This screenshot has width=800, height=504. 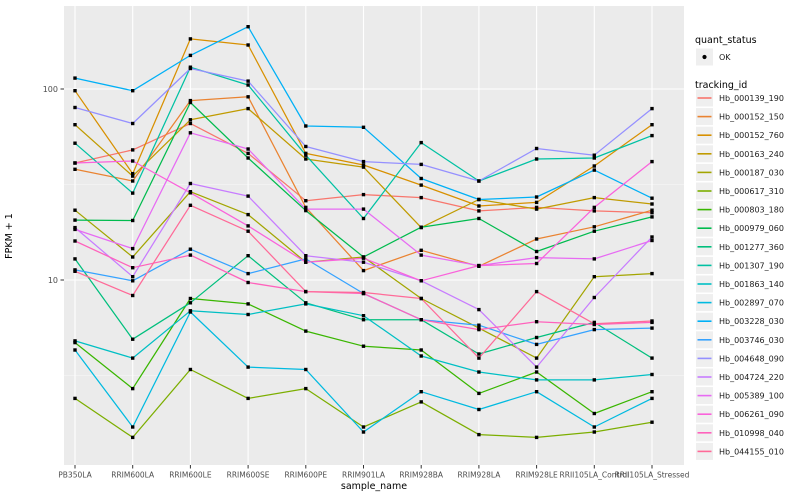 What do you see at coordinates (726, 40) in the screenshot?
I see `legend-title-quant-status: quant_status` at bounding box center [726, 40].